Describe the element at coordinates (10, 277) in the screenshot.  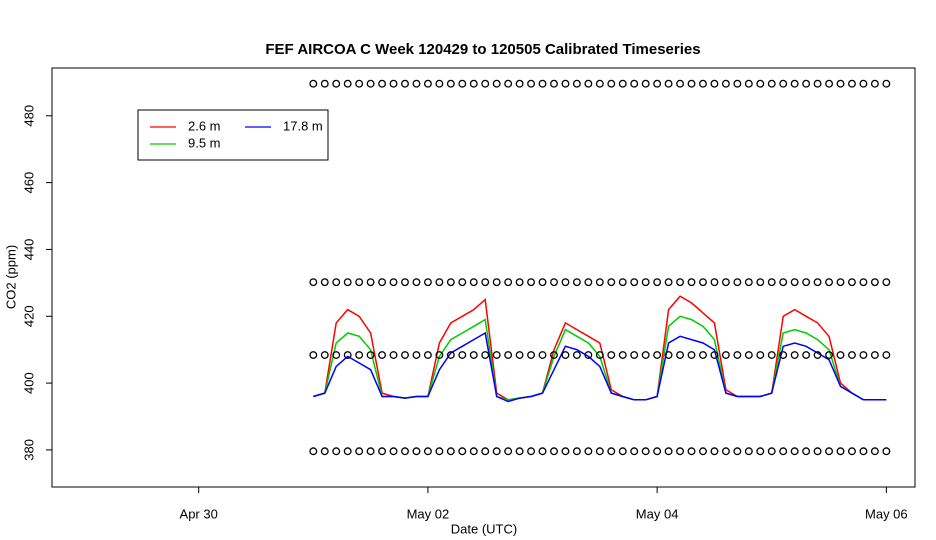
I see `y-axis-label: CO2 (ppm)` at that location.